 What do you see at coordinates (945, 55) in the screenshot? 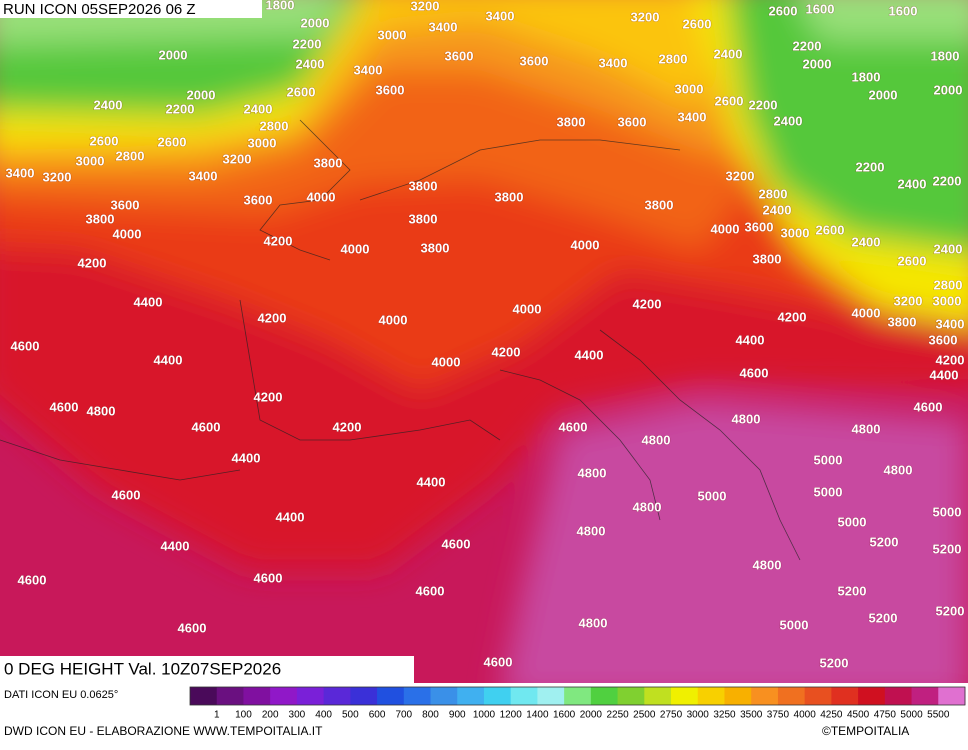
I see `contour-label: 1800` at bounding box center [945, 55].